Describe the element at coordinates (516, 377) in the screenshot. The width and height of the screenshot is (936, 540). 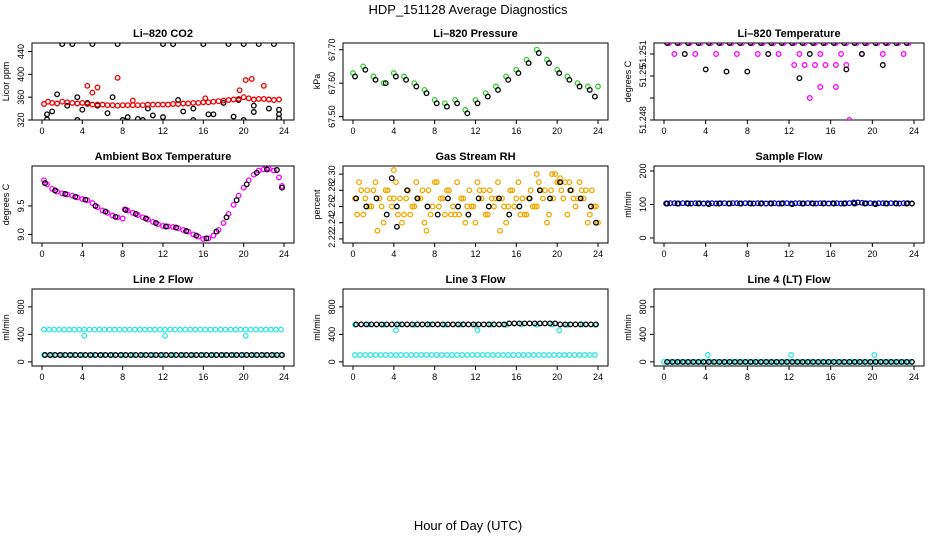
I see `x-tick-label: 16` at that location.